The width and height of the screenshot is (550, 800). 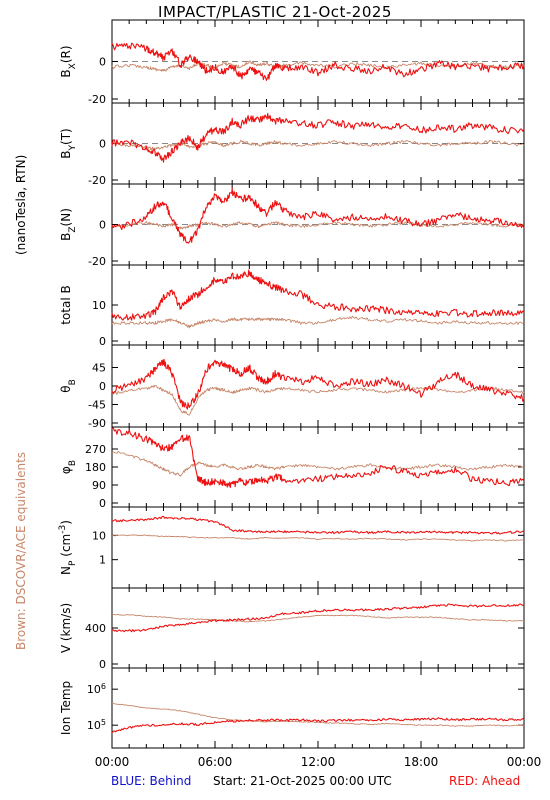 I want to click on x-tick-label: 06:00, so click(x=215, y=762).